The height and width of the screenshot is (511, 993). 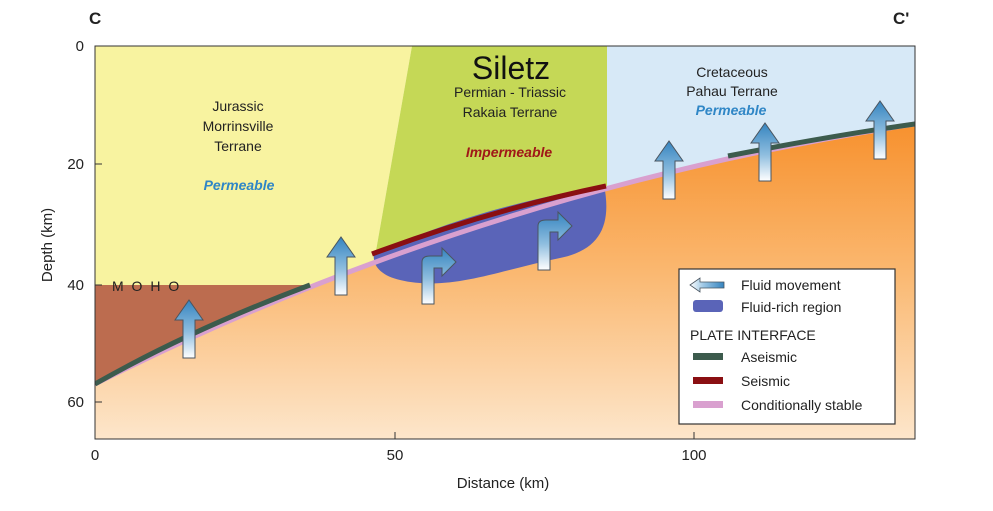 I want to click on legend-plate-interface-heading: PLATE INTERFACE, so click(x=753, y=335).